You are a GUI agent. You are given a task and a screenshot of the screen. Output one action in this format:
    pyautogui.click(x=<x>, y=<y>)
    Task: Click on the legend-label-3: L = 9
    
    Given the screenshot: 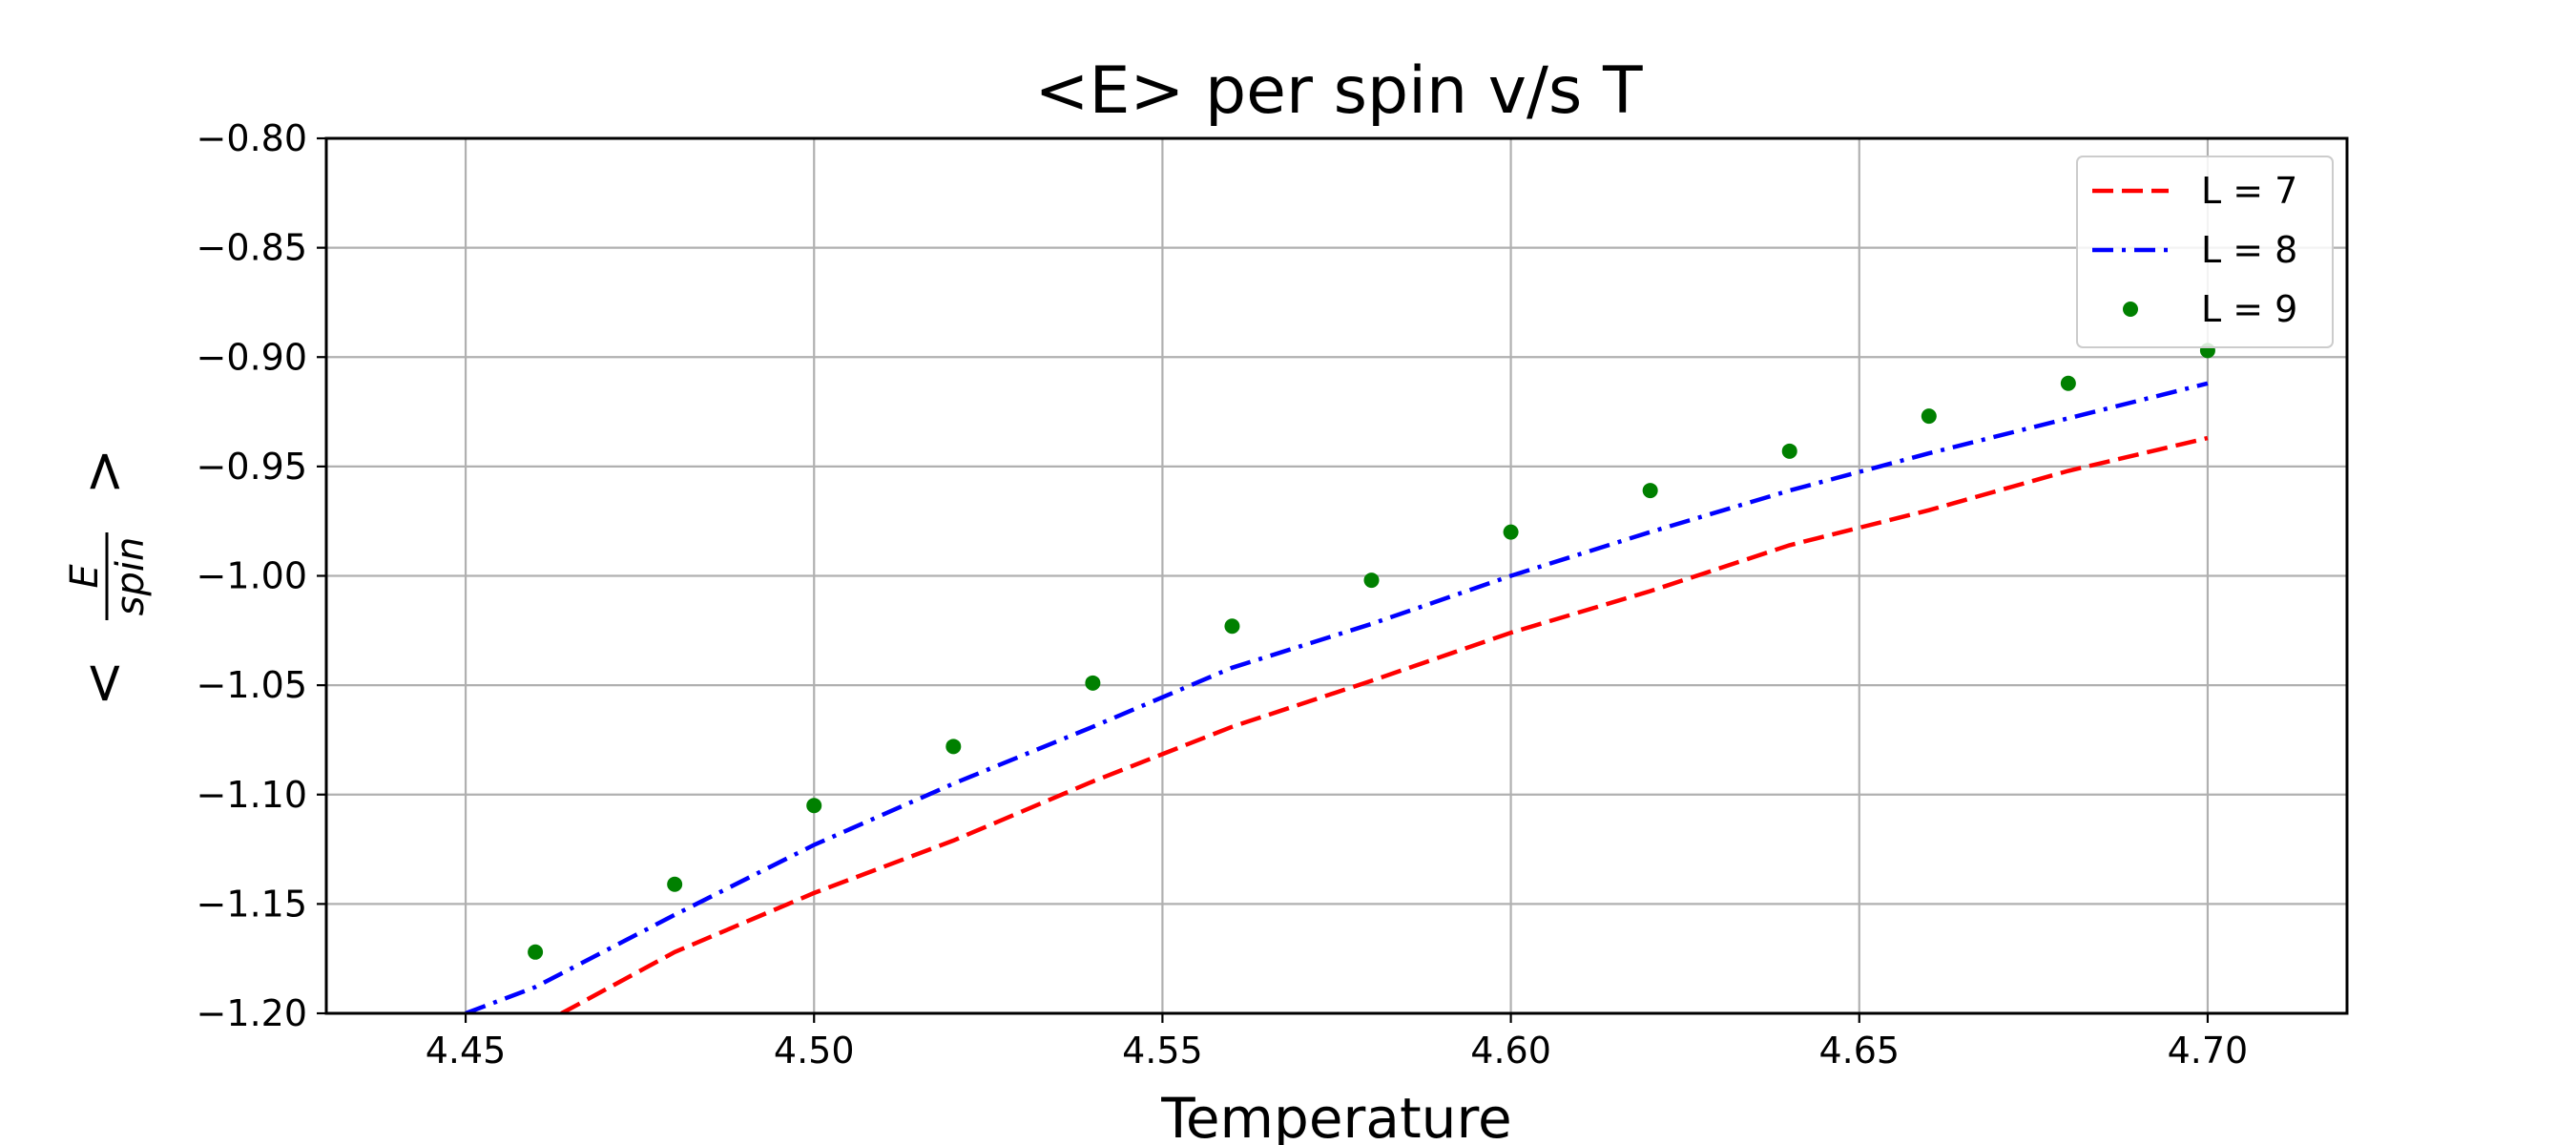 What is the action you would take?
    pyautogui.click(x=2249, y=309)
    